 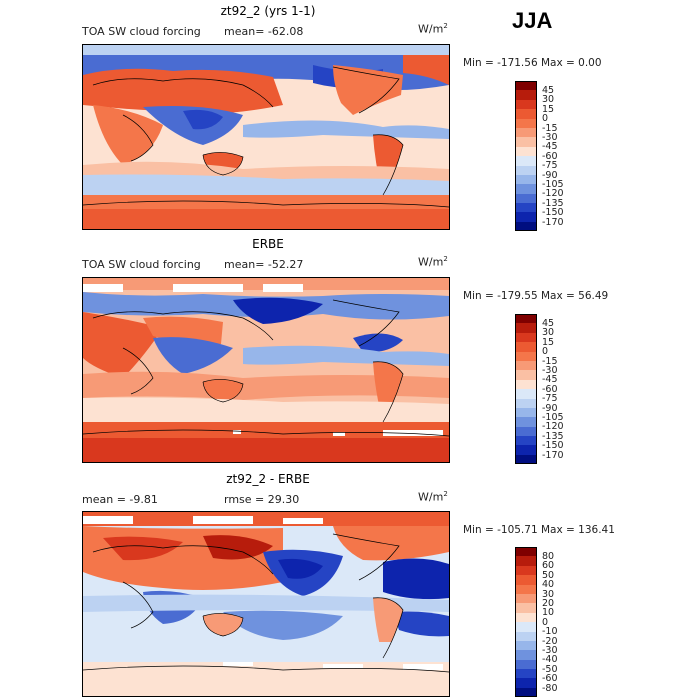 I want to click on panel-2-units: W/m2, so click(x=433, y=262).